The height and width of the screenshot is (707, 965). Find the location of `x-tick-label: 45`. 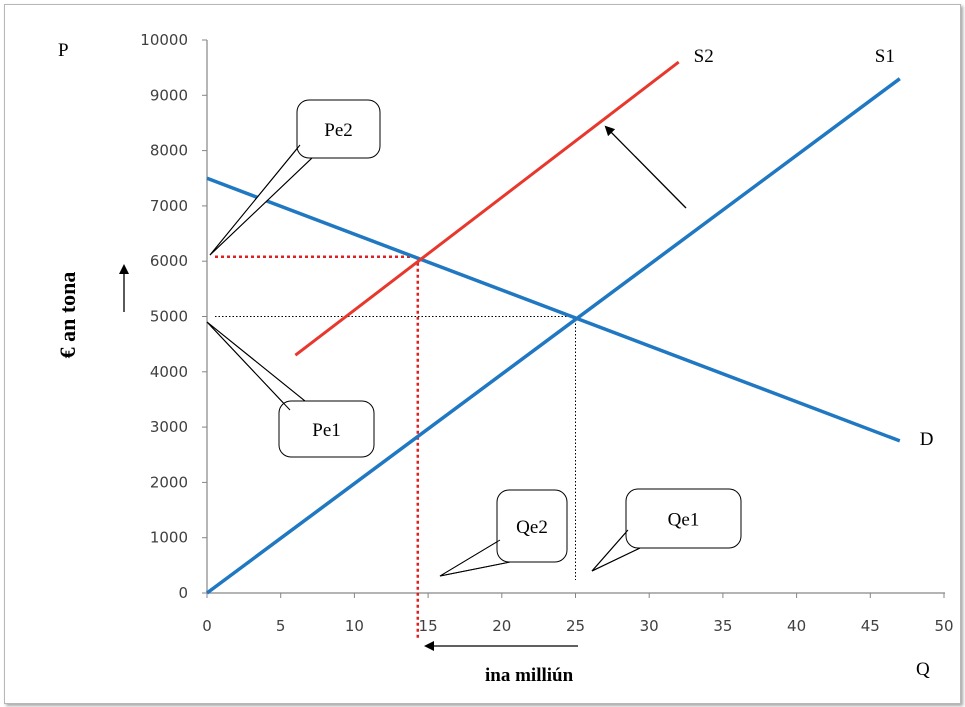

x-tick-label: 45 is located at coordinates (870, 626).